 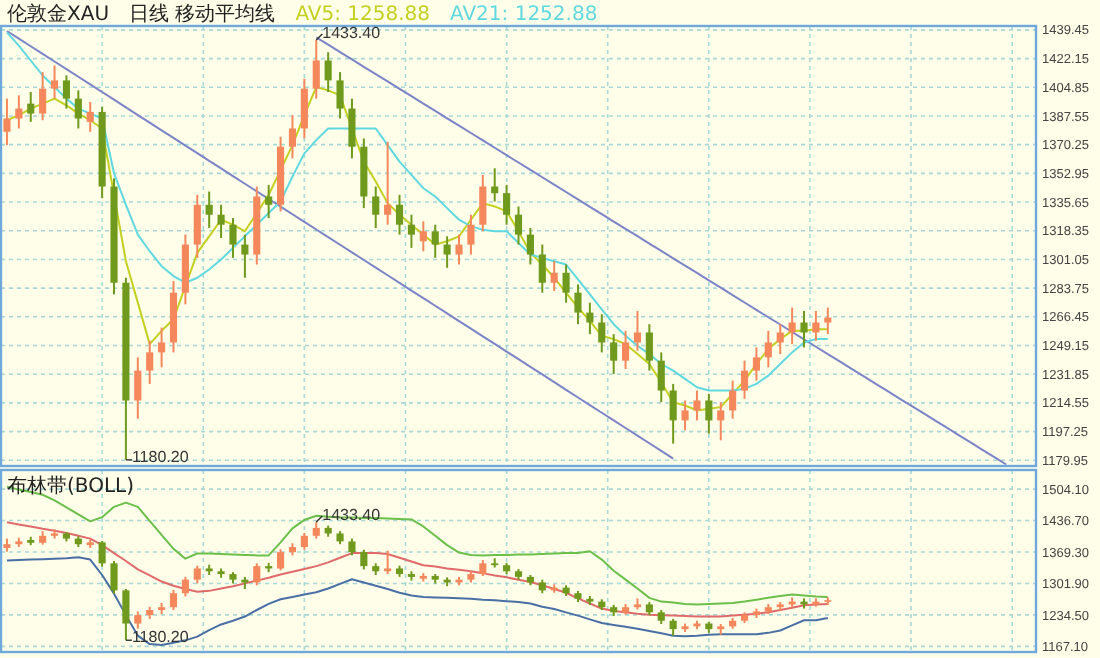 I want to click on text: AV21: 1252.88, so click(x=524, y=15).